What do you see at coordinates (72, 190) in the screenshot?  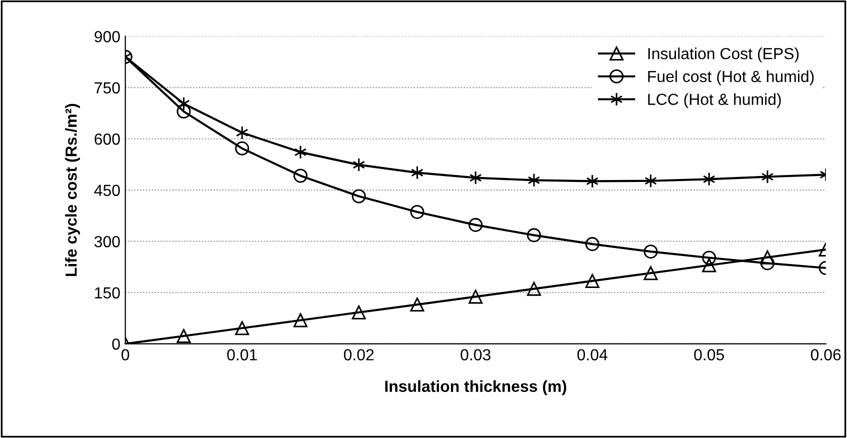 I see `y-axis-title: Life cycle cost (Rs./m²)` at bounding box center [72, 190].